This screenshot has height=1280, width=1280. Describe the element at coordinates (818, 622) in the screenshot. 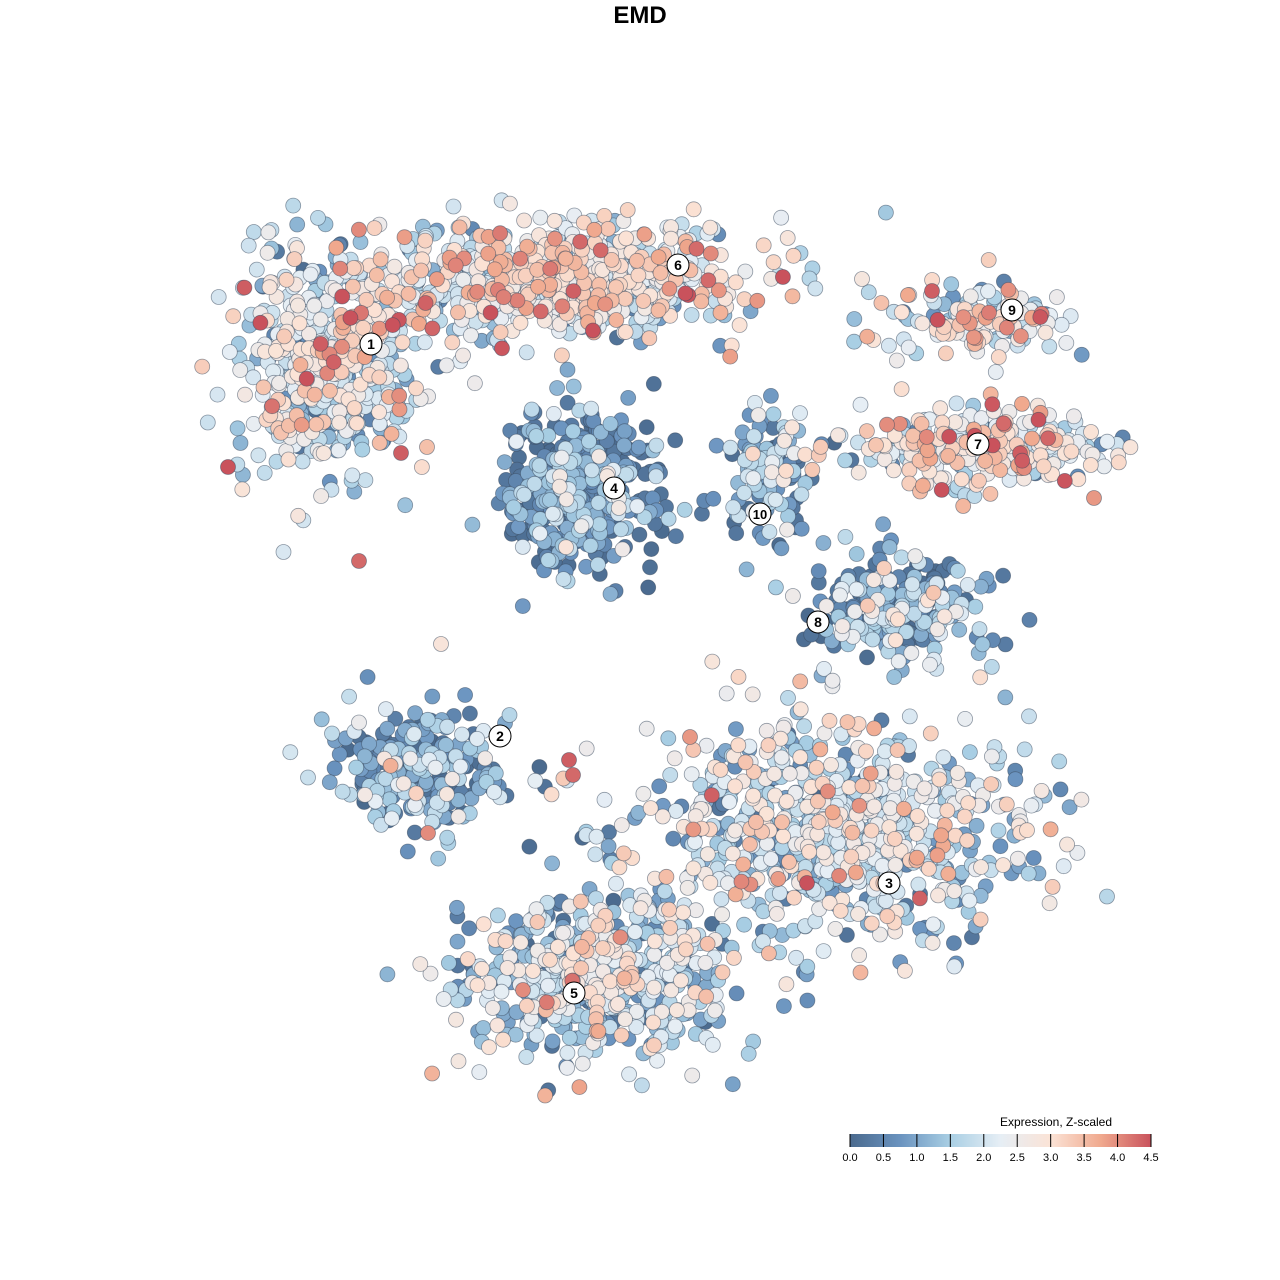

I see `cluster-label-text: 8` at that location.